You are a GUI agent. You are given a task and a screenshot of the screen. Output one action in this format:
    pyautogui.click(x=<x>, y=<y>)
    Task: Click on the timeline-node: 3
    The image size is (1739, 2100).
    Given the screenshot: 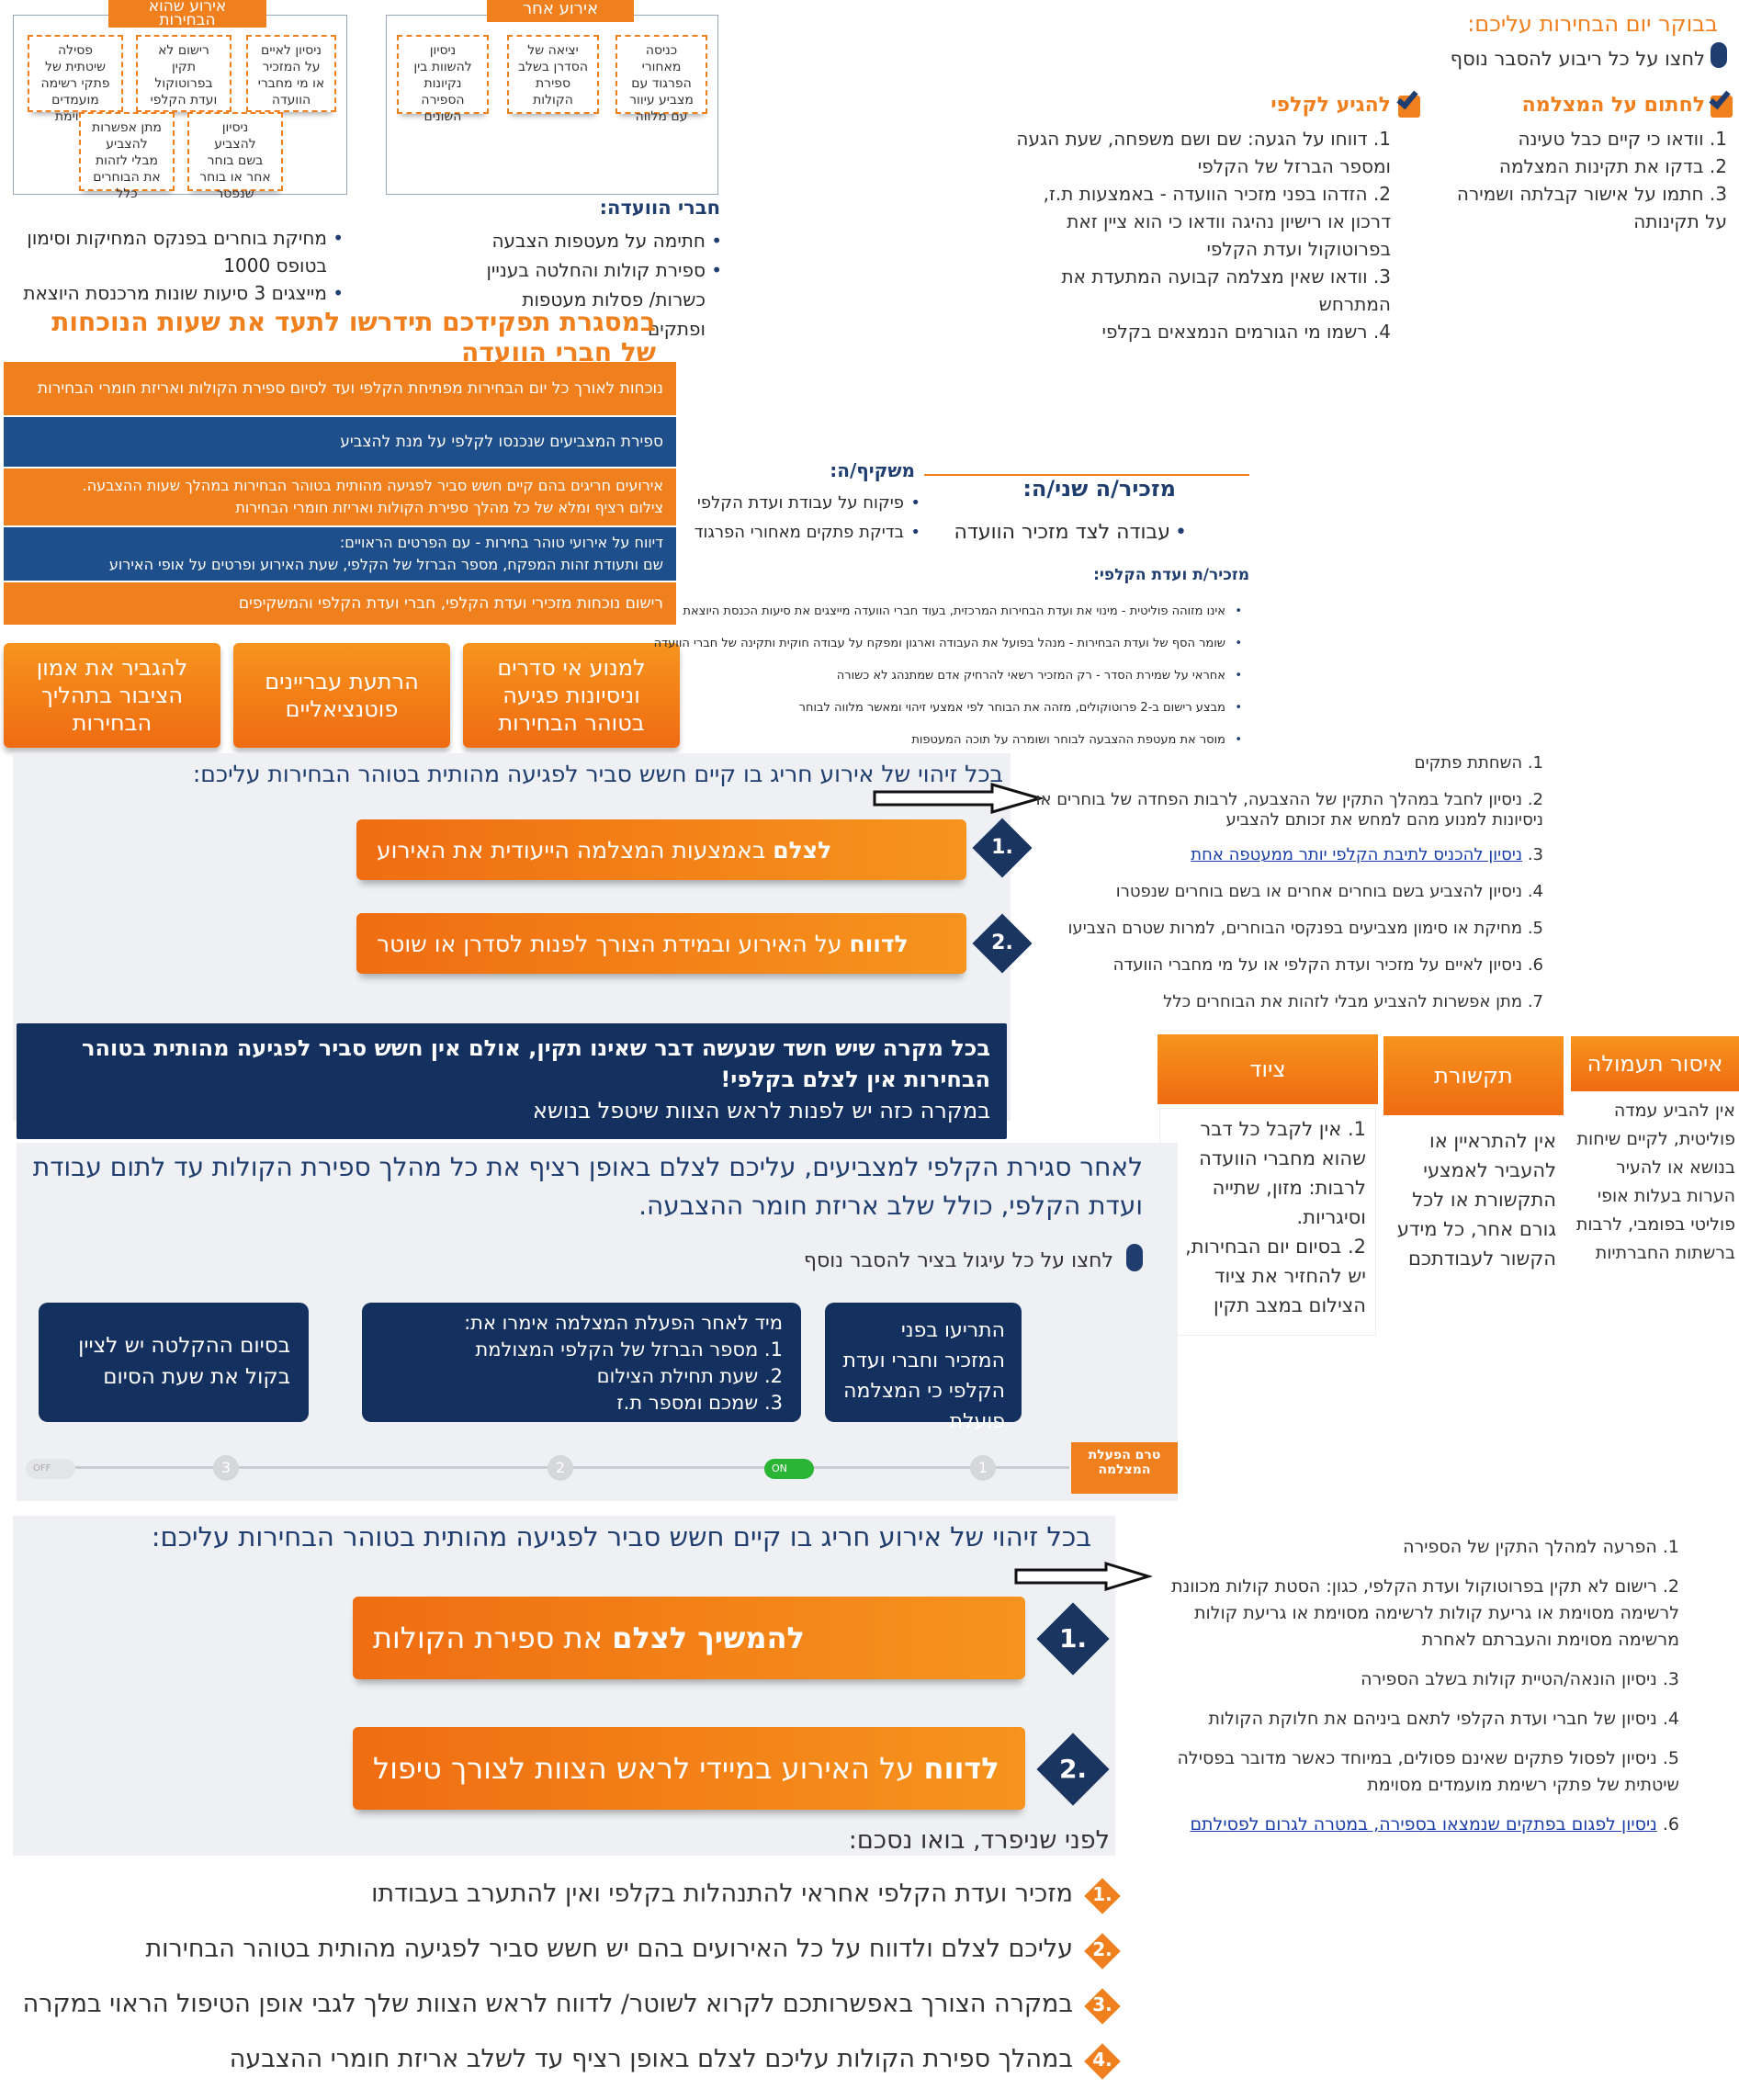 What is the action you would take?
    pyautogui.click(x=226, y=1468)
    